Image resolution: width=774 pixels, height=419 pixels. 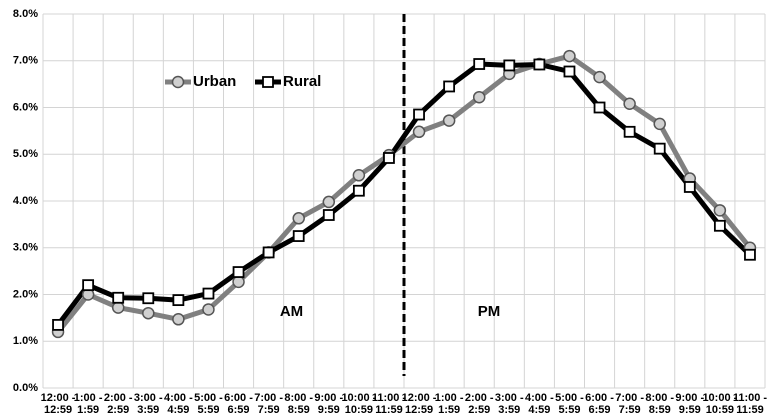 I want to click on x-tick-label: 11:00 -, so click(x=750, y=398).